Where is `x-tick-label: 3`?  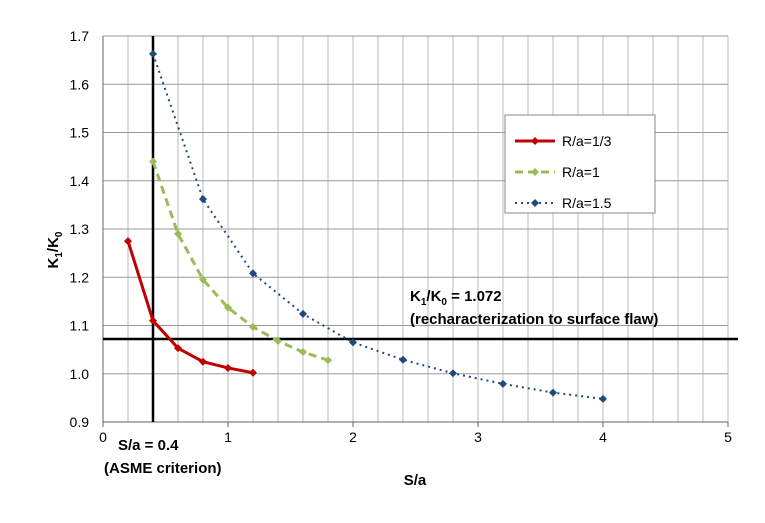 x-tick-label: 3 is located at coordinates (478, 437).